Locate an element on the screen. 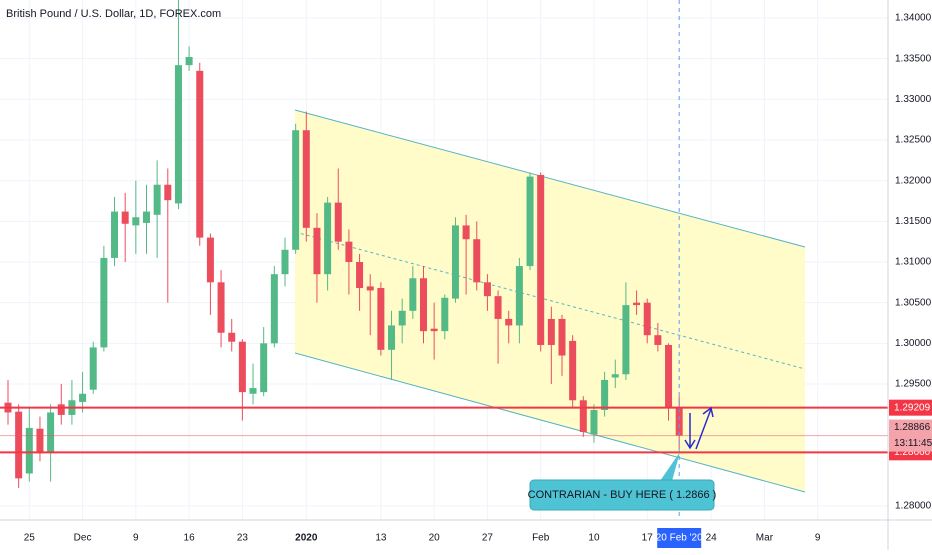 Image resolution: width=932 pixels, height=555 pixels. arrow-up-head is located at coordinates (708, 412).